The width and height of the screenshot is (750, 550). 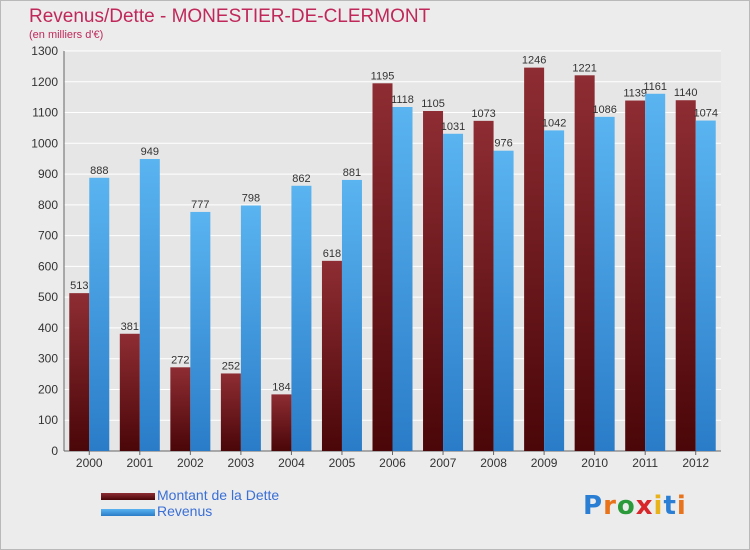 What do you see at coordinates (48, 328) in the screenshot?
I see `y-tick-label: 400` at bounding box center [48, 328].